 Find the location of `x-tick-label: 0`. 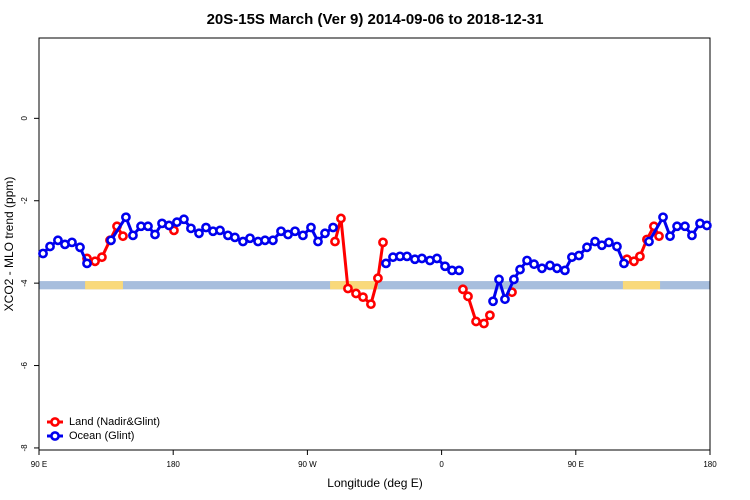

x-tick-label: 0 is located at coordinates (441, 464).